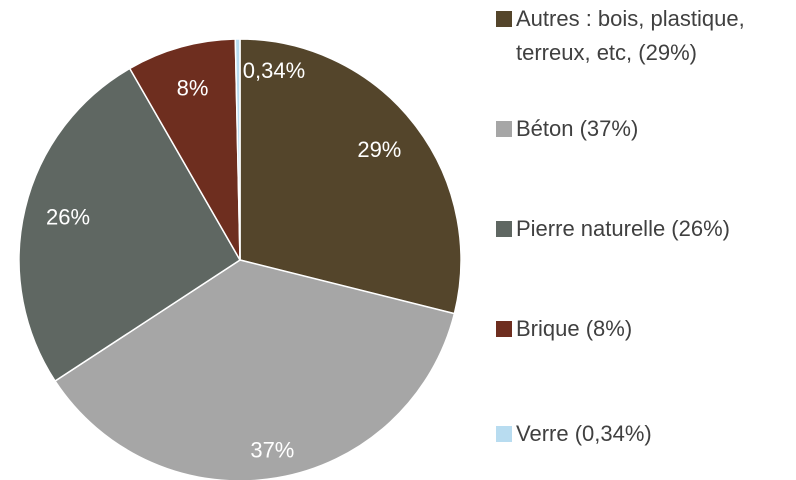 This screenshot has width=796, height=480. What do you see at coordinates (379, 149) in the screenshot?
I see `data-label: 29%` at bounding box center [379, 149].